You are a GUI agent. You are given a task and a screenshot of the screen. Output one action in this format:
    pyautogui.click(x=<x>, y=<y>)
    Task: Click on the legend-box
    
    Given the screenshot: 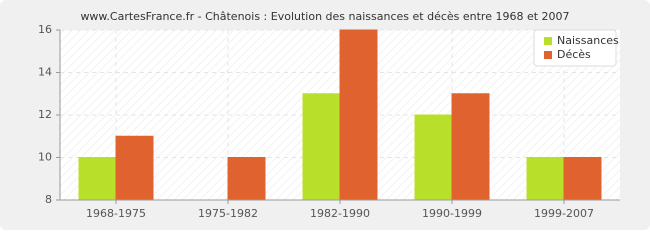 What is the action you would take?
    pyautogui.click(x=575, y=48)
    